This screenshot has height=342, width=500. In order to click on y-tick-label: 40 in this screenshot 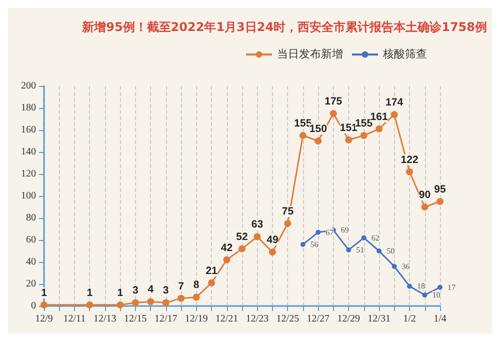, I will do `click(31, 262)`.